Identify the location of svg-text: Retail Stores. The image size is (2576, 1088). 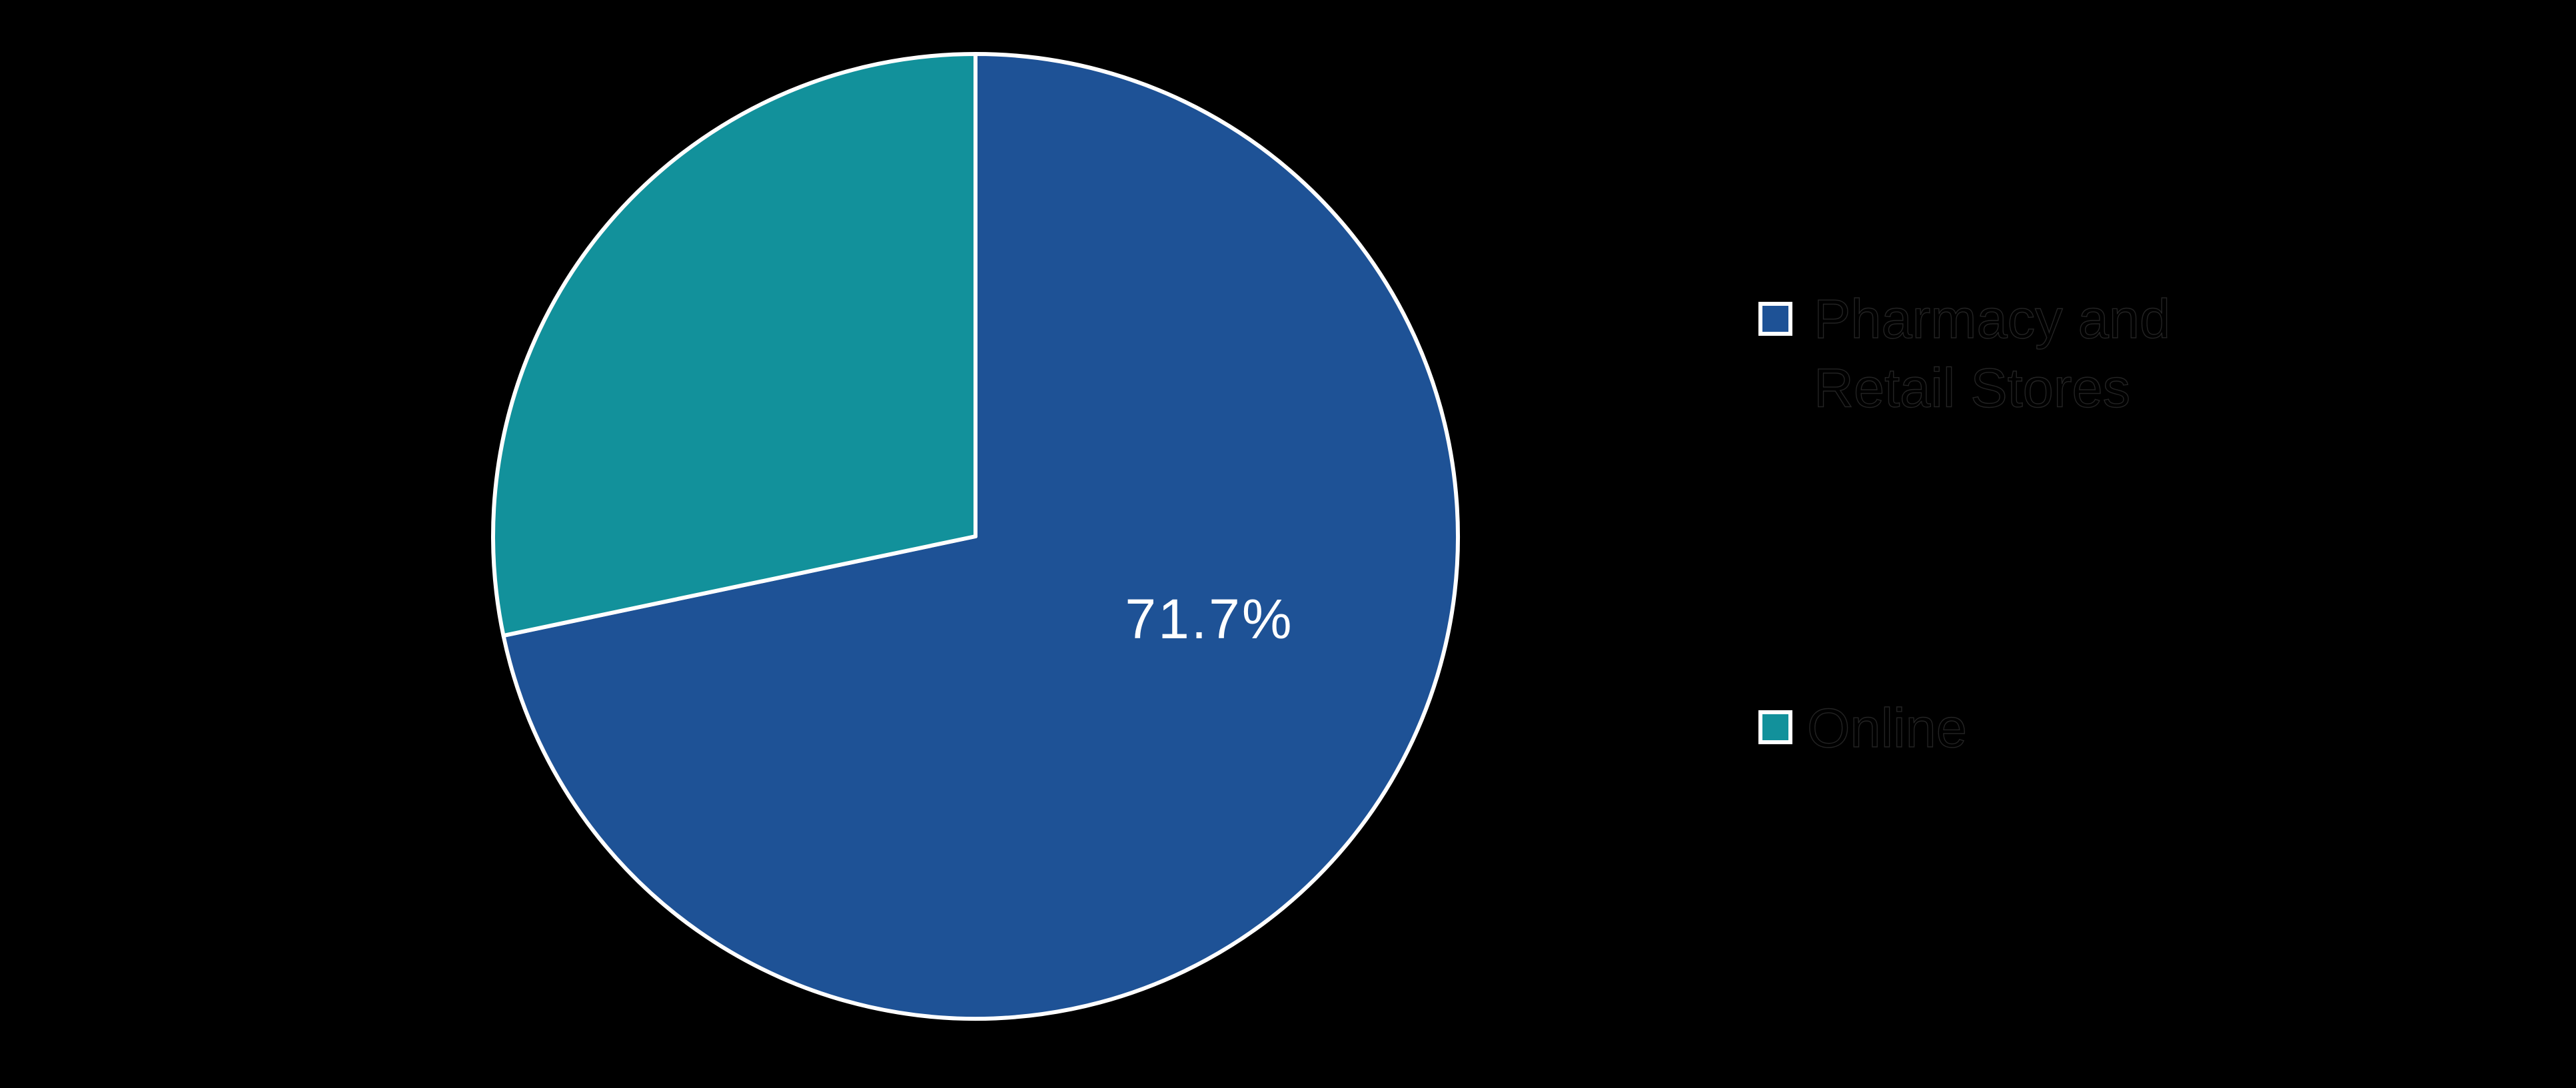
(1972, 388).